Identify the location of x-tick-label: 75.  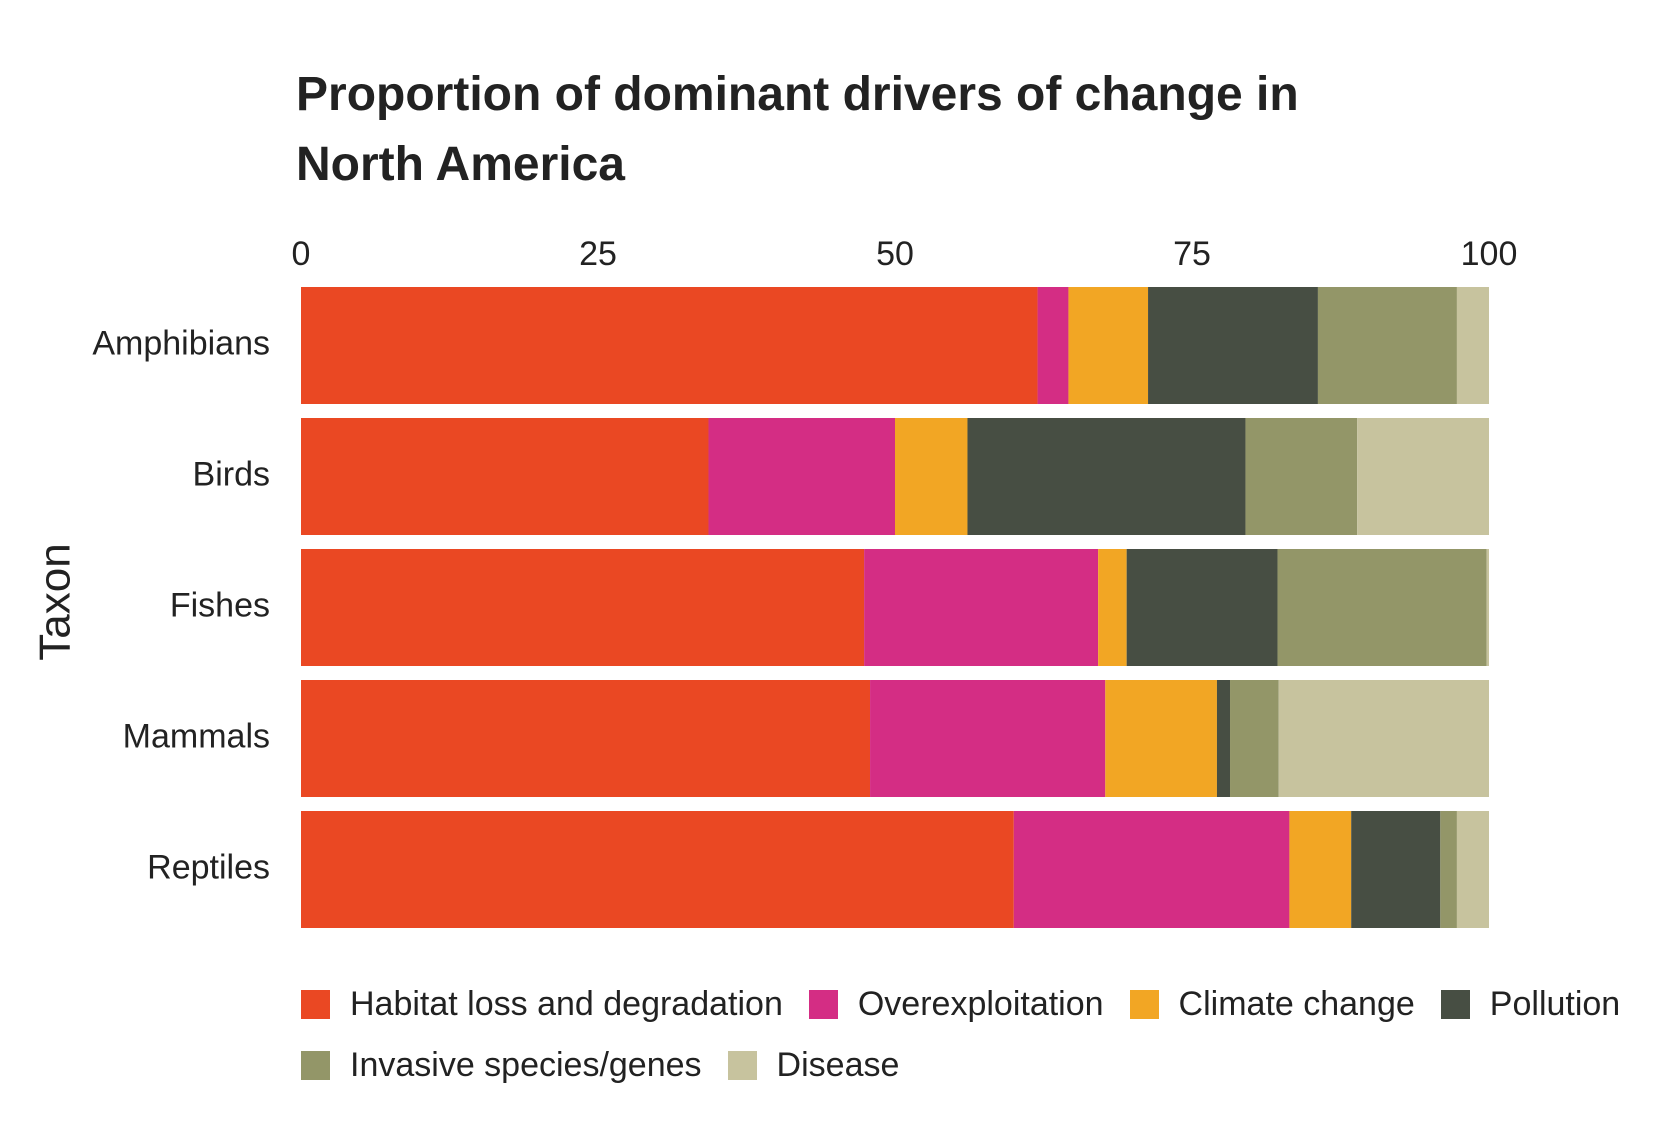
(1192, 254).